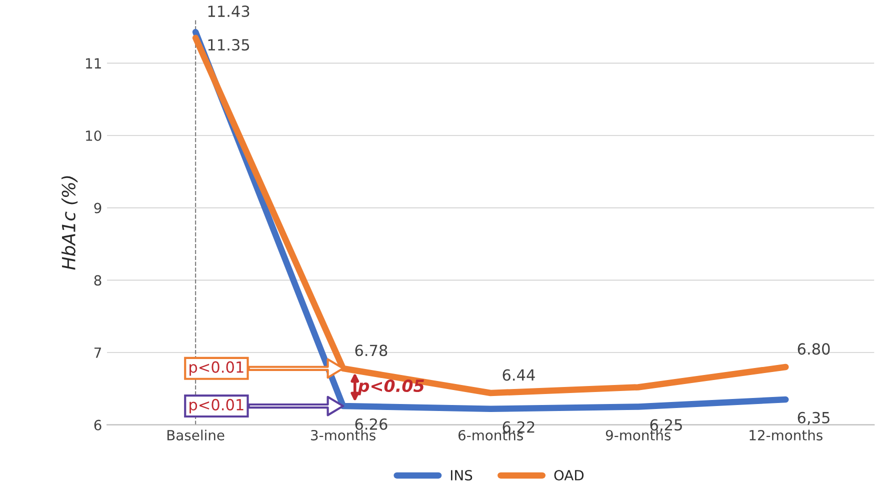  Describe the element at coordinates (98, 208) in the screenshot. I see `y-tick-label: 9` at that location.